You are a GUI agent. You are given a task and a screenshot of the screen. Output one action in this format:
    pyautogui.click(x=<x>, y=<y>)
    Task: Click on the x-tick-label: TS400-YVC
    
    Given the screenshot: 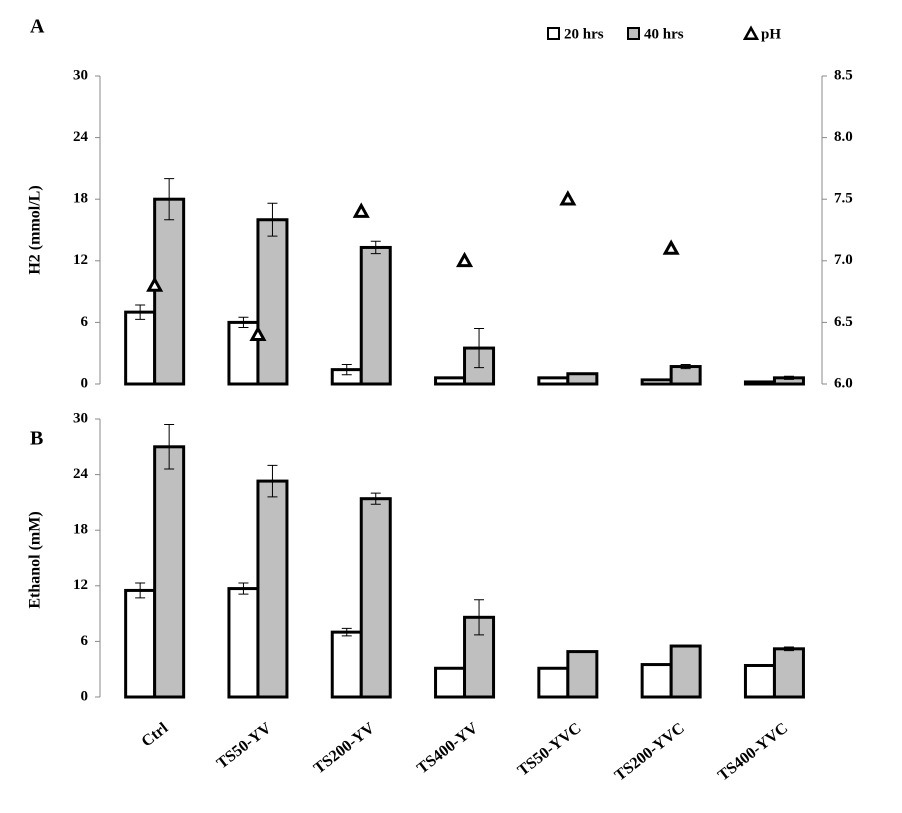 What is the action you would take?
    pyautogui.click(x=753, y=752)
    